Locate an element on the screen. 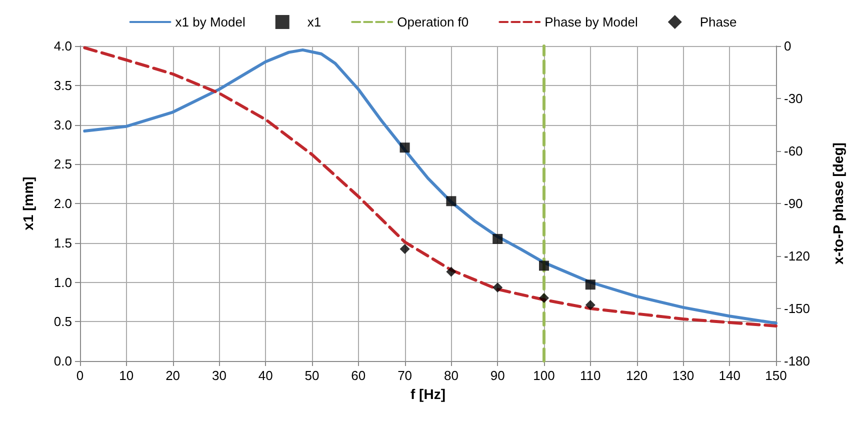 The height and width of the screenshot is (426, 866). legend-label: Phase by Model is located at coordinates (591, 22).